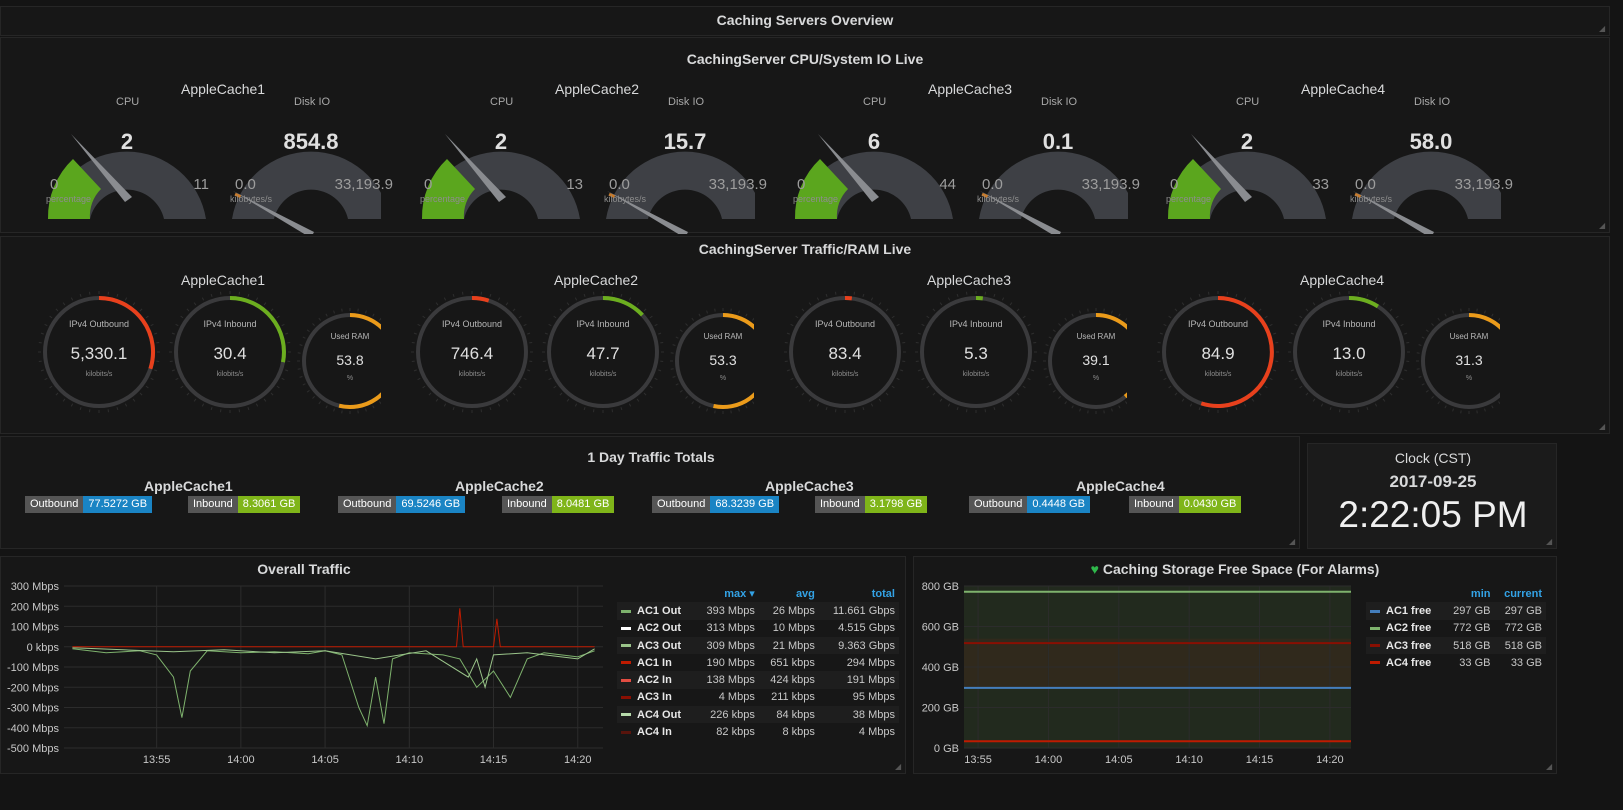 This screenshot has width=1623, height=810. Describe the element at coordinates (339, 361) in the screenshot. I see `ram-ring` at that location.